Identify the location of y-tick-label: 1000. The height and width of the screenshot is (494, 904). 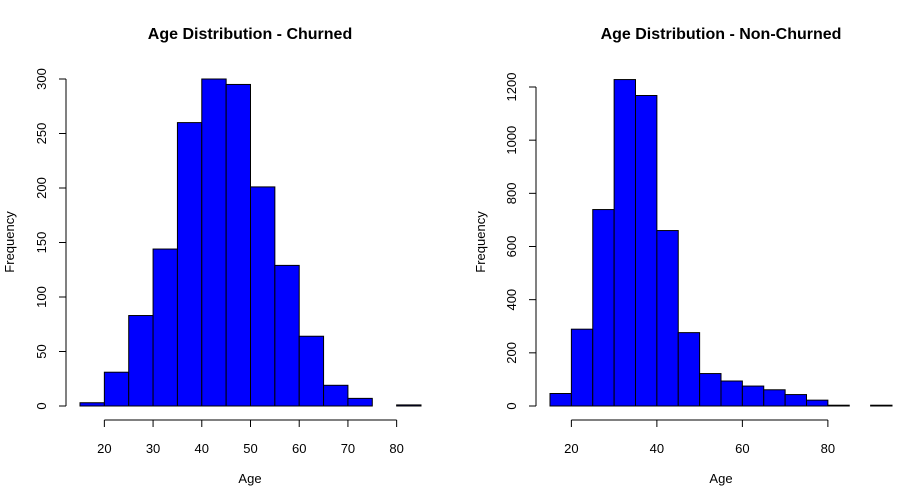
(511, 140).